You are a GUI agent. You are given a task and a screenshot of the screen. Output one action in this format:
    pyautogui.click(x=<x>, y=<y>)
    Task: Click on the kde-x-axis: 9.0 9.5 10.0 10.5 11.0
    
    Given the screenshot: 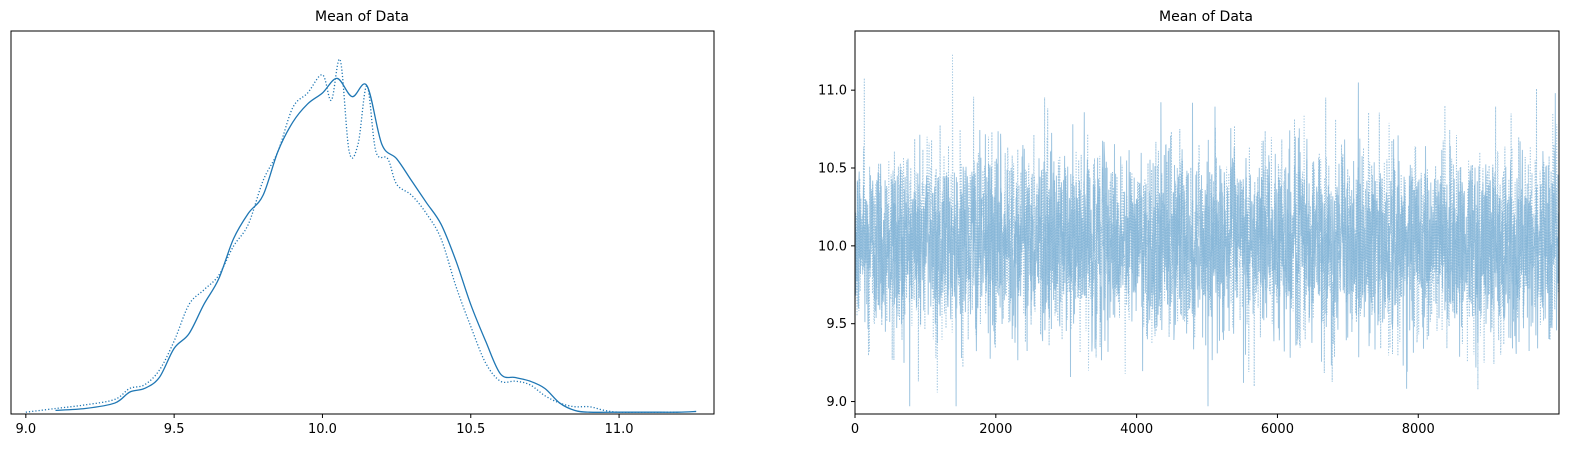 What is the action you would take?
    pyautogui.click(x=324, y=425)
    